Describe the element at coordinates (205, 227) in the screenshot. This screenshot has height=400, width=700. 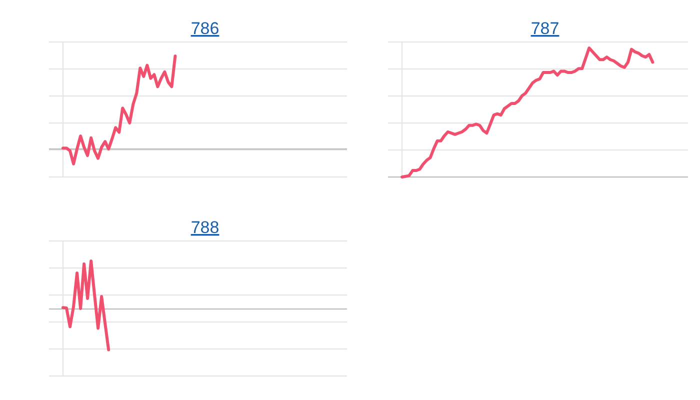
I see `chart-title: 788` at that location.